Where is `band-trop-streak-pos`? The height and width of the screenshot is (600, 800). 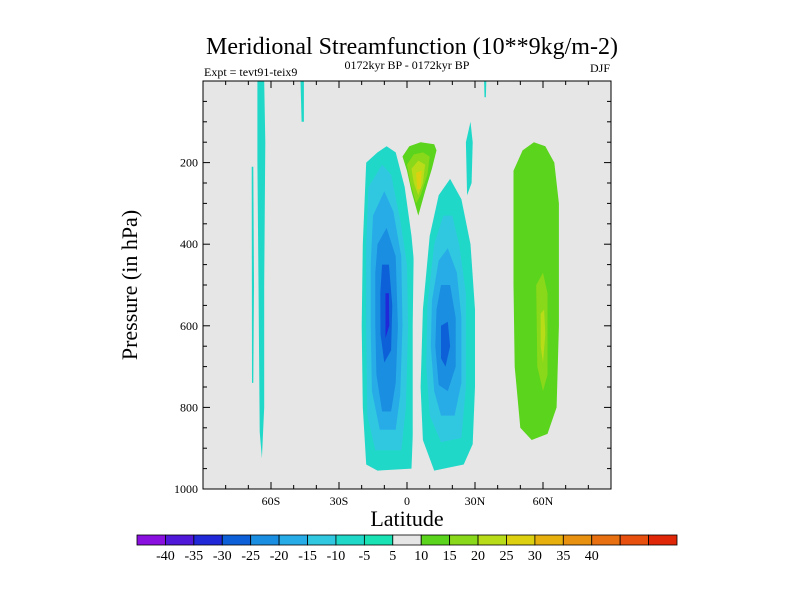 band-trop-streak-pos is located at coordinates (476, 163).